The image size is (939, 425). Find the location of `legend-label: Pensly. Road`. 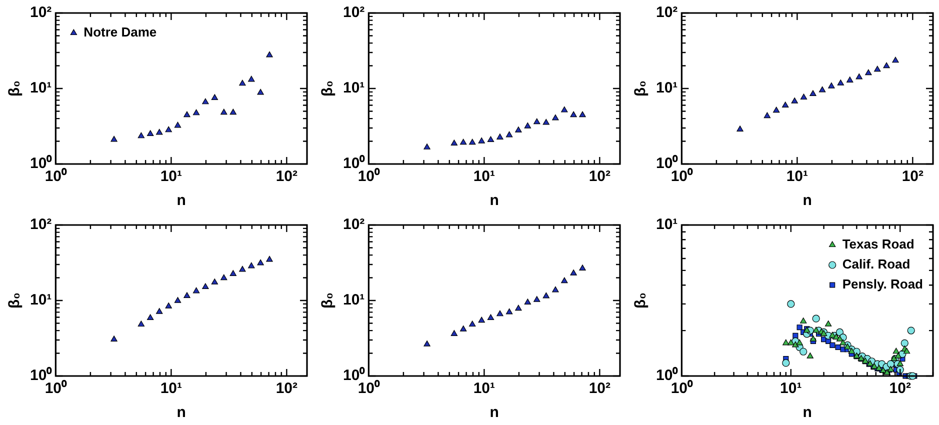

legend-label: Pensly. Road is located at coordinates (883, 284).